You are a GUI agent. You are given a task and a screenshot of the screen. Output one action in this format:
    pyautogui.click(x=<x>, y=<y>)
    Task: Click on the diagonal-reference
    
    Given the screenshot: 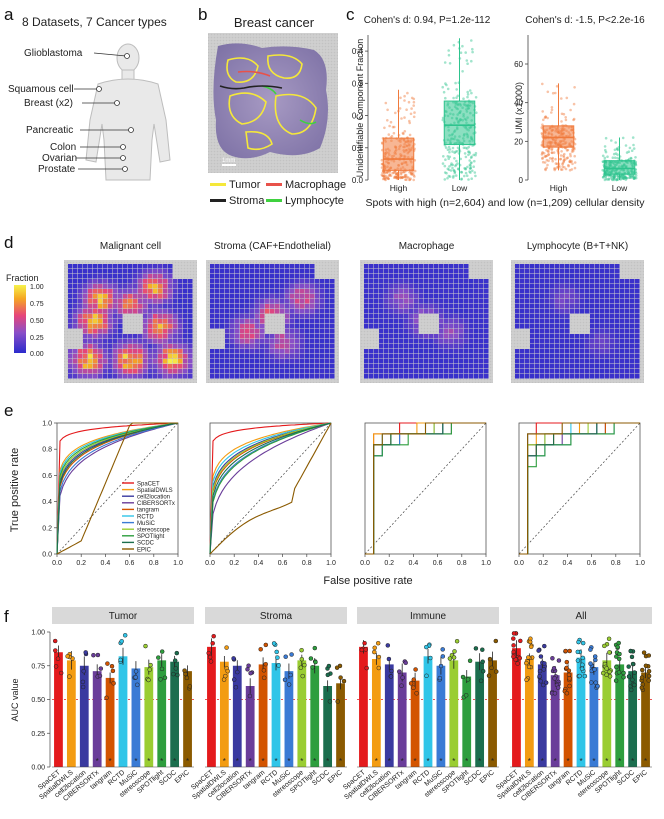 What is the action you would take?
    pyautogui.click(x=425, y=488)
    